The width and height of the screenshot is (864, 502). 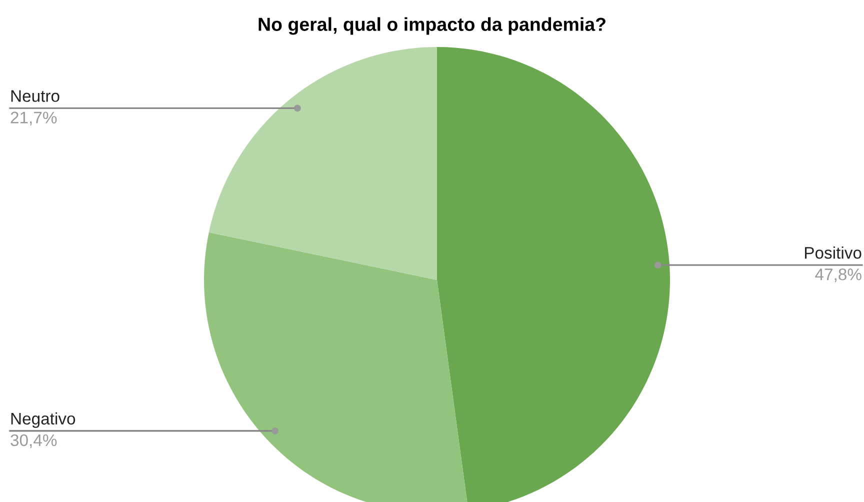 I want to click on slice-label: Negativo, so click(x=43, y=420).